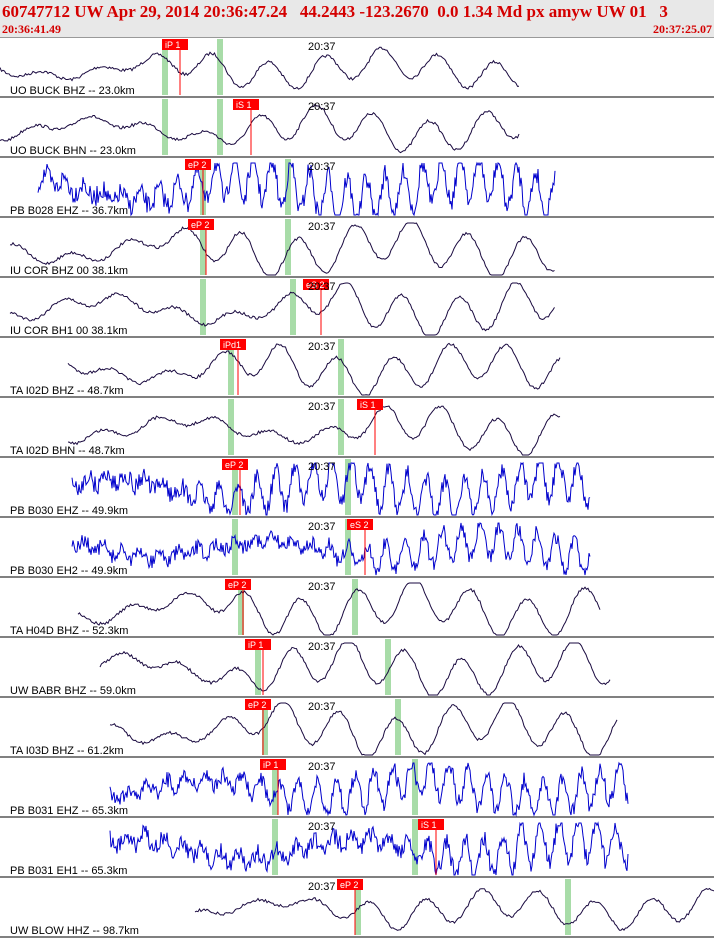 The width and height of the screenshot is (714, 938). I want to click on trace-row: iS 1 20:37 TA I02D BHN -- 48.7km, so click(357, 428).